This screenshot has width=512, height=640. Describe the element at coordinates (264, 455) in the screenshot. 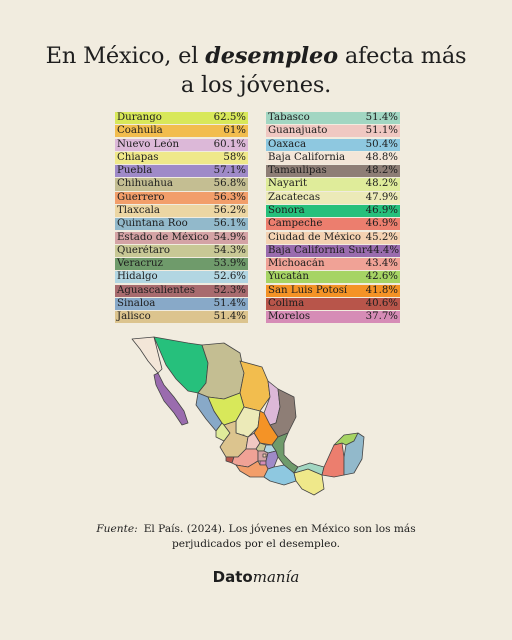

I see `map-state-ciudad-de-mexico` at that location.